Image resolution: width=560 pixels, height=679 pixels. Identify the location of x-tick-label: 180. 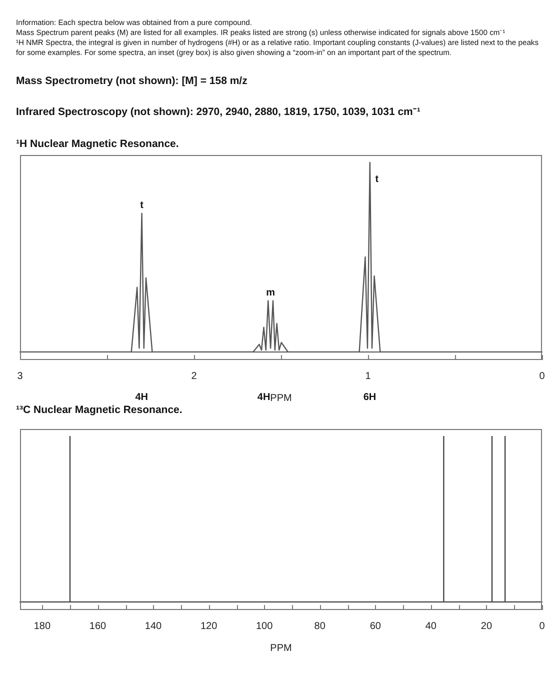
(42, 626).